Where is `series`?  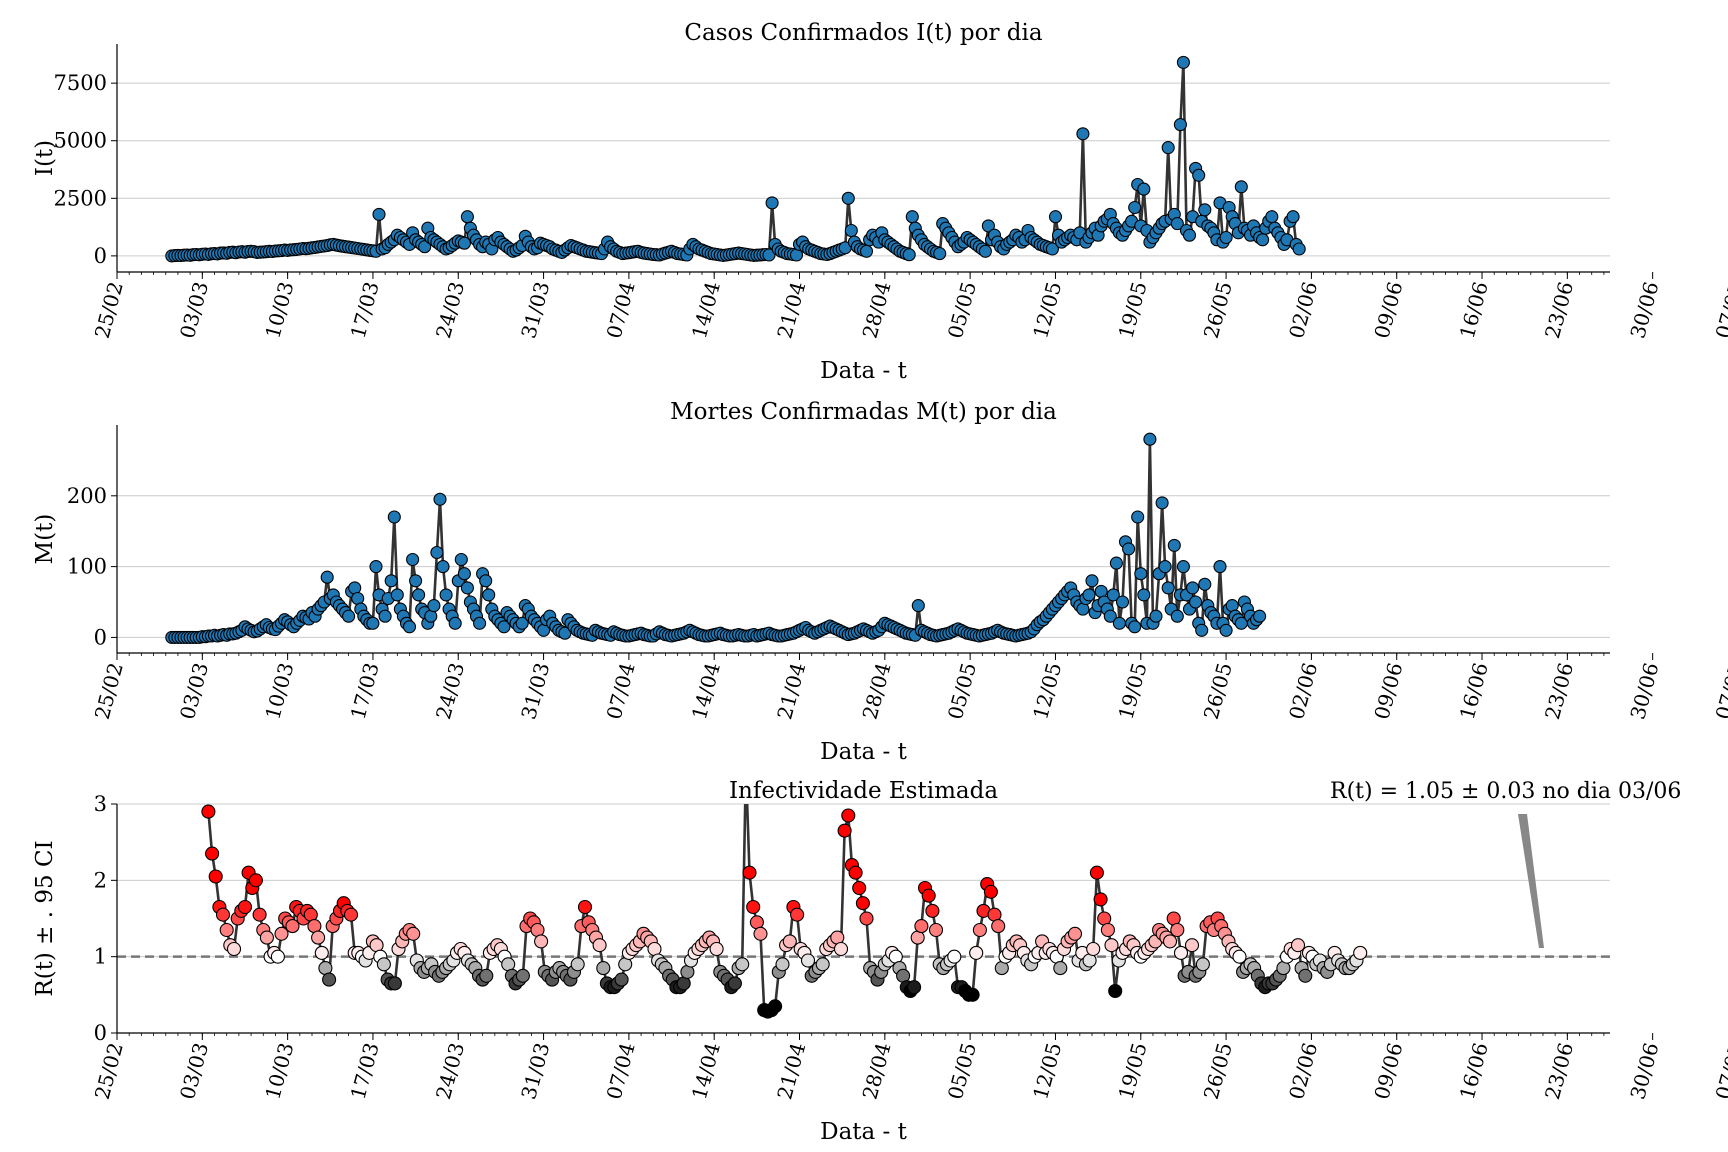 series is located at coordinates (784, 911).